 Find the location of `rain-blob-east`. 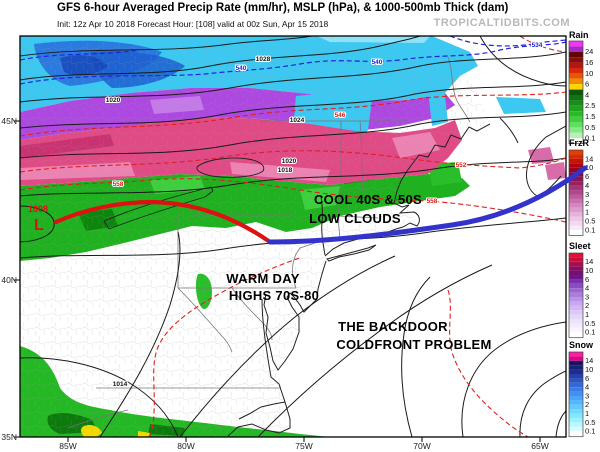

rain-blob-east is located at coordinates (445, 174).